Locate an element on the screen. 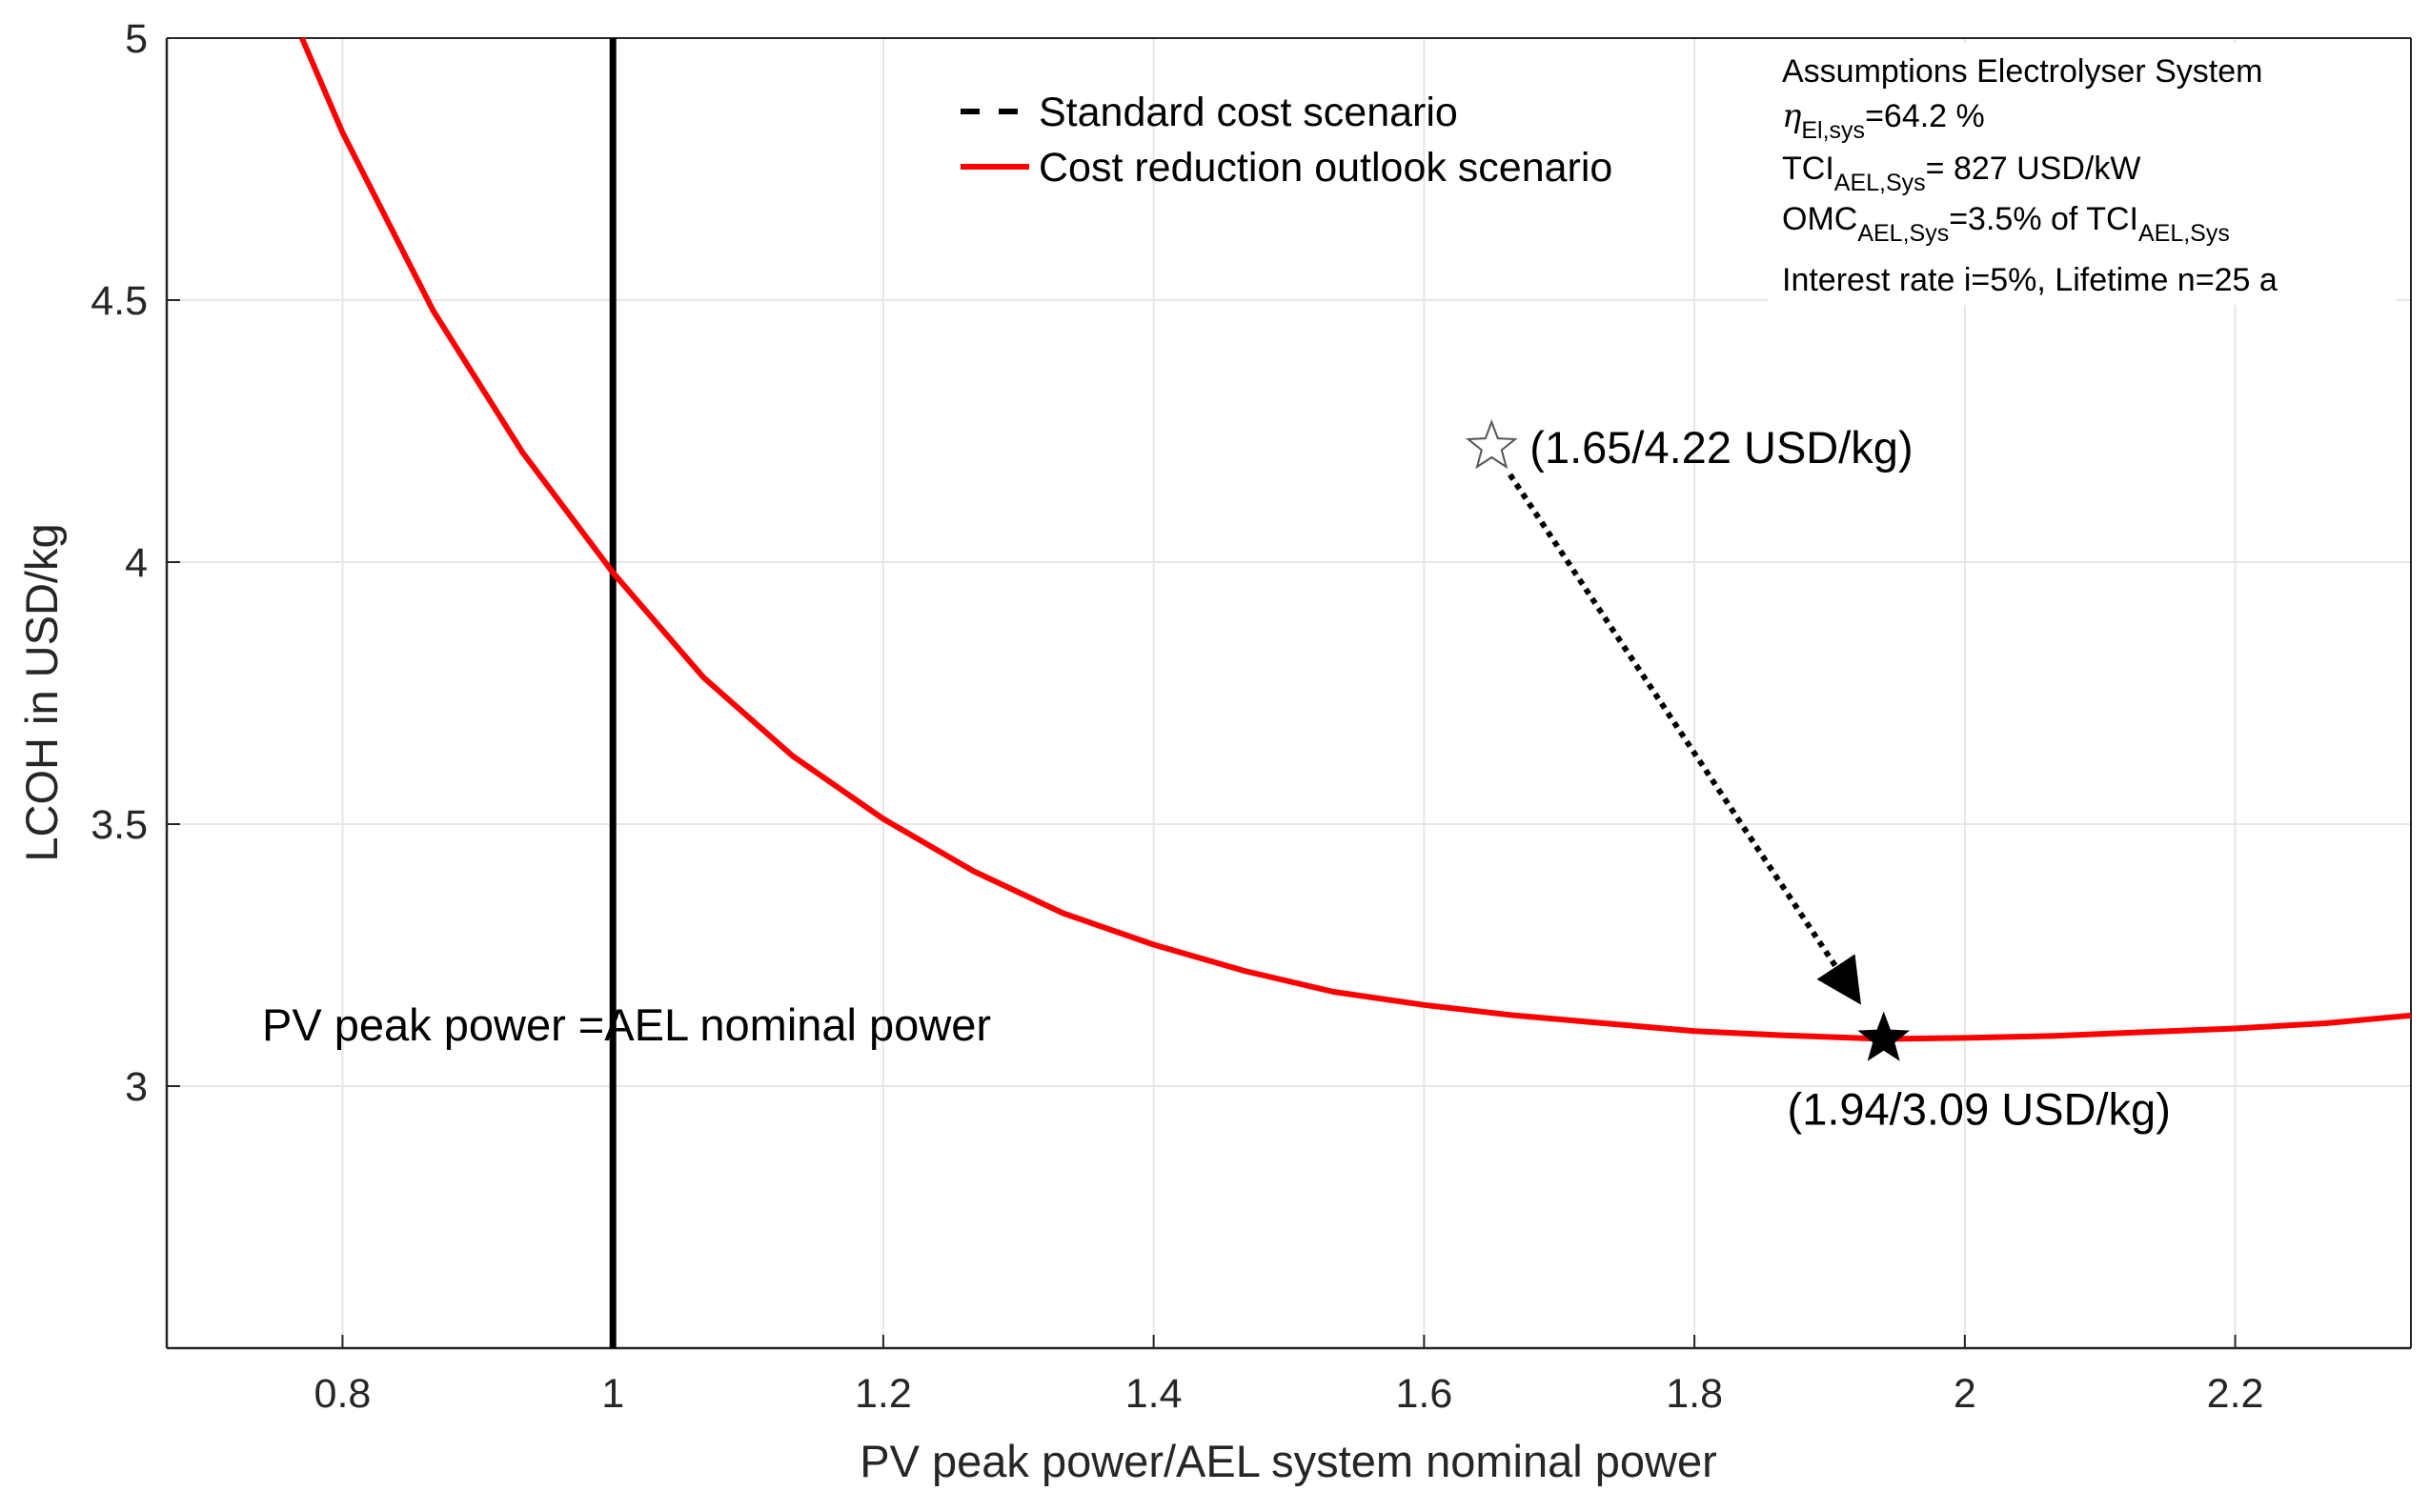 This screenshot has width=2430, height=1512. omc-value: =3.5% of TCI is located at coordinates (2043, 219).